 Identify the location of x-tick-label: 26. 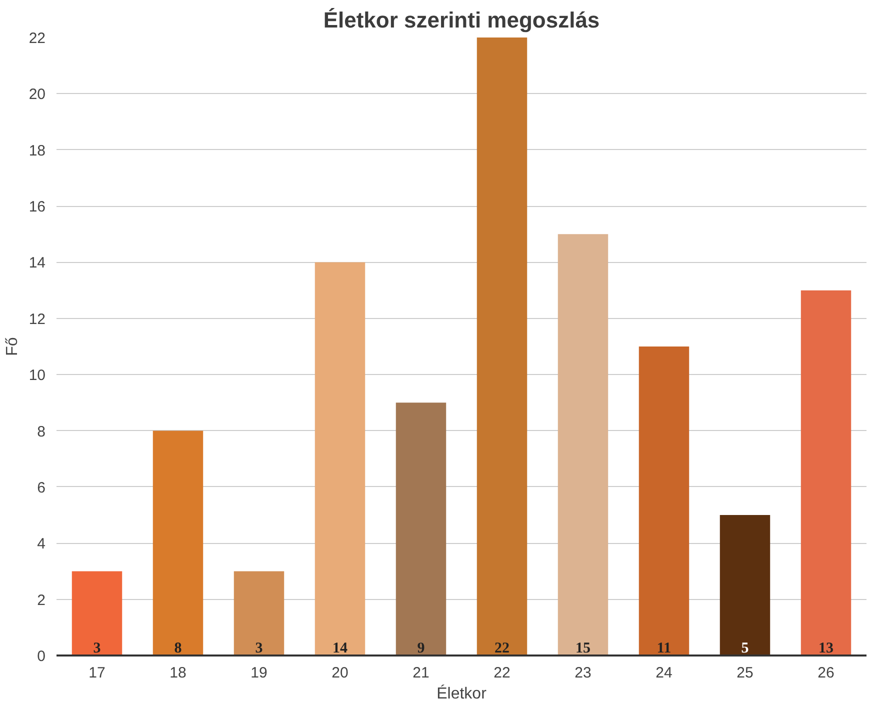
(826, 673).